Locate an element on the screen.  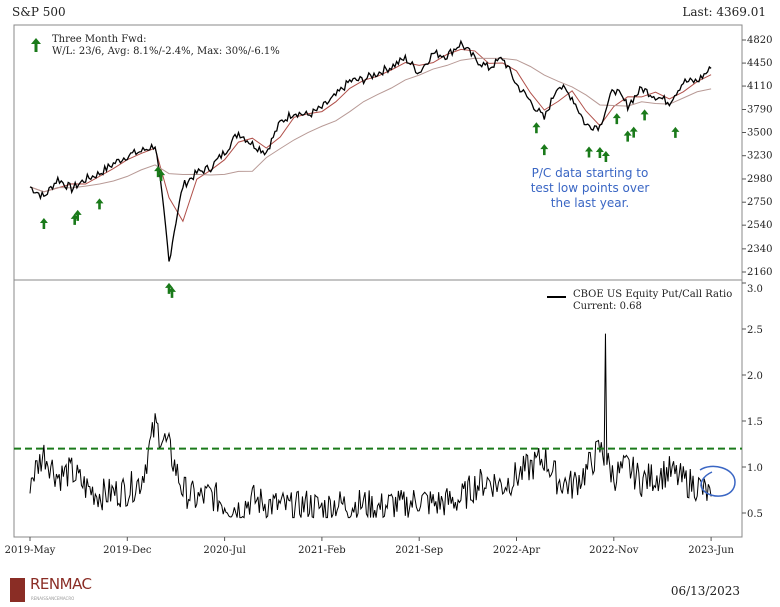
ytick-label-top: 2750 is located at coordinates (759, 202).